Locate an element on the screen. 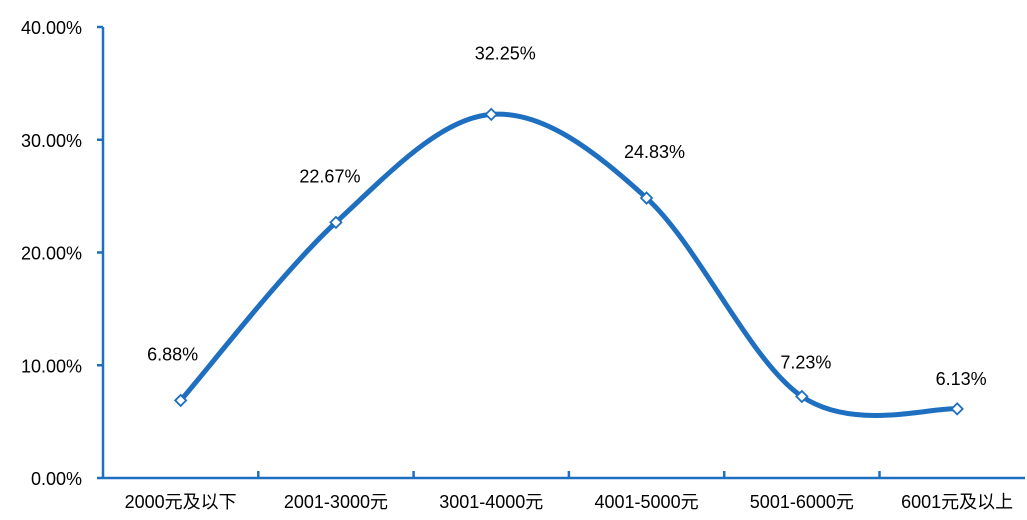 This screenshot has width=1027, height=520. y-tick-labels: 0.00% 10.00% 20.00% 30.00% 40.00% is located at coordinates (51, 253).